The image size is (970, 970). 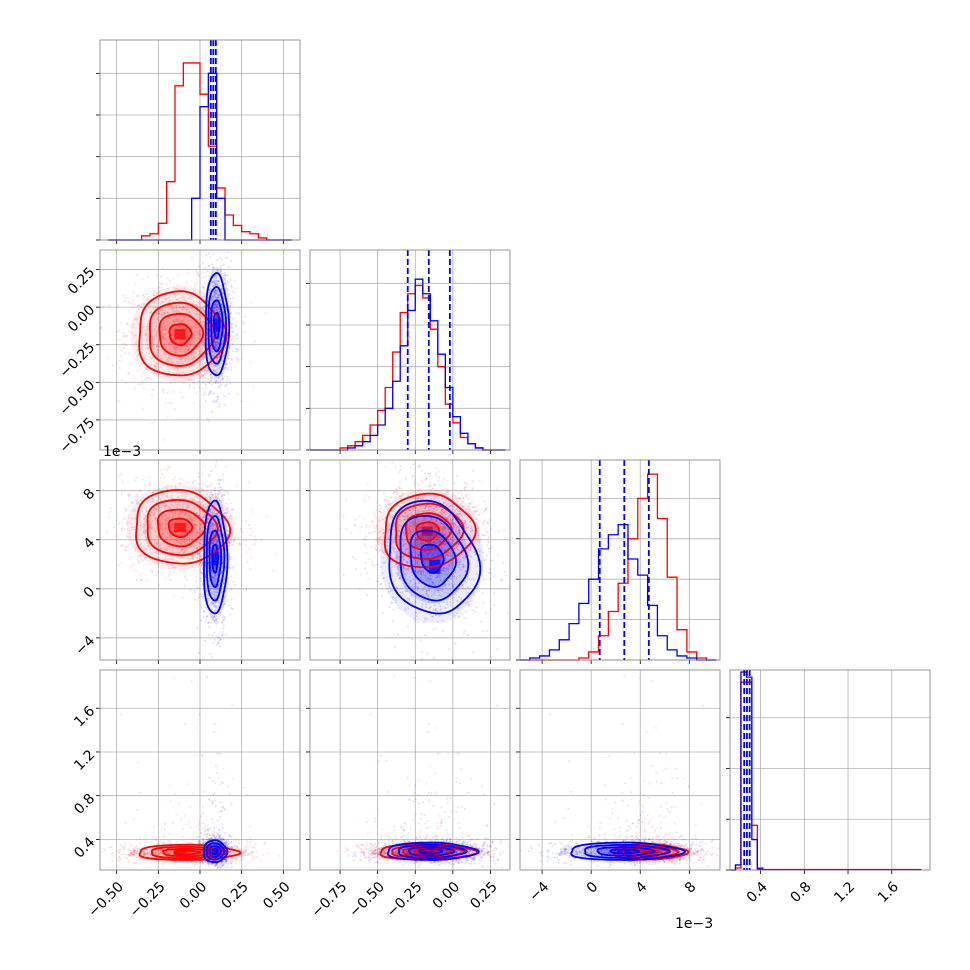 I want to click on contour-line, so click(x=215, y=559).